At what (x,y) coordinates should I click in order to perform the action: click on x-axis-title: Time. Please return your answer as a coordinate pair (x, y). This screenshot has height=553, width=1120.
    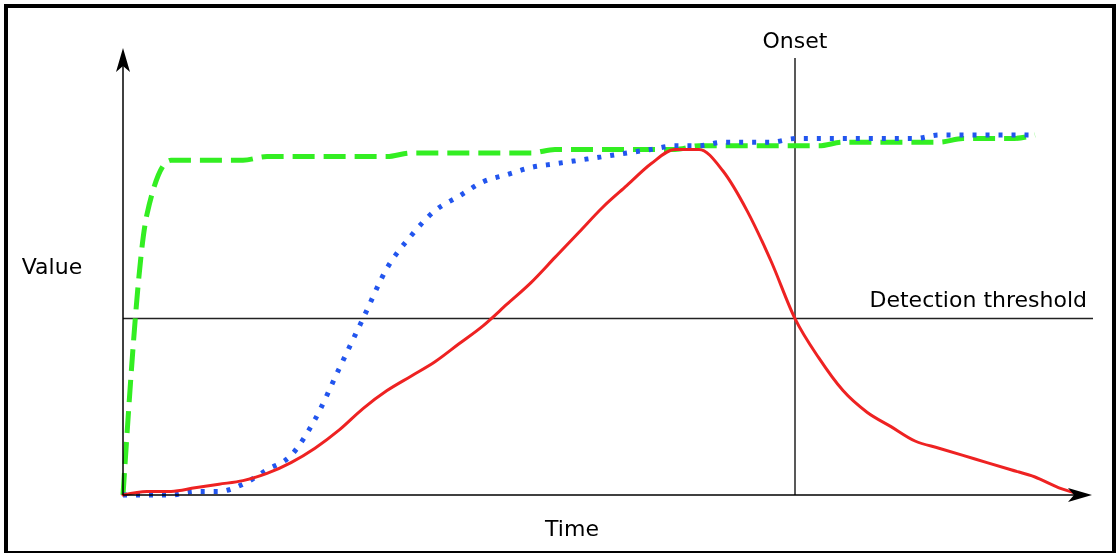
    Looking at the image, I should click on (571, 528).